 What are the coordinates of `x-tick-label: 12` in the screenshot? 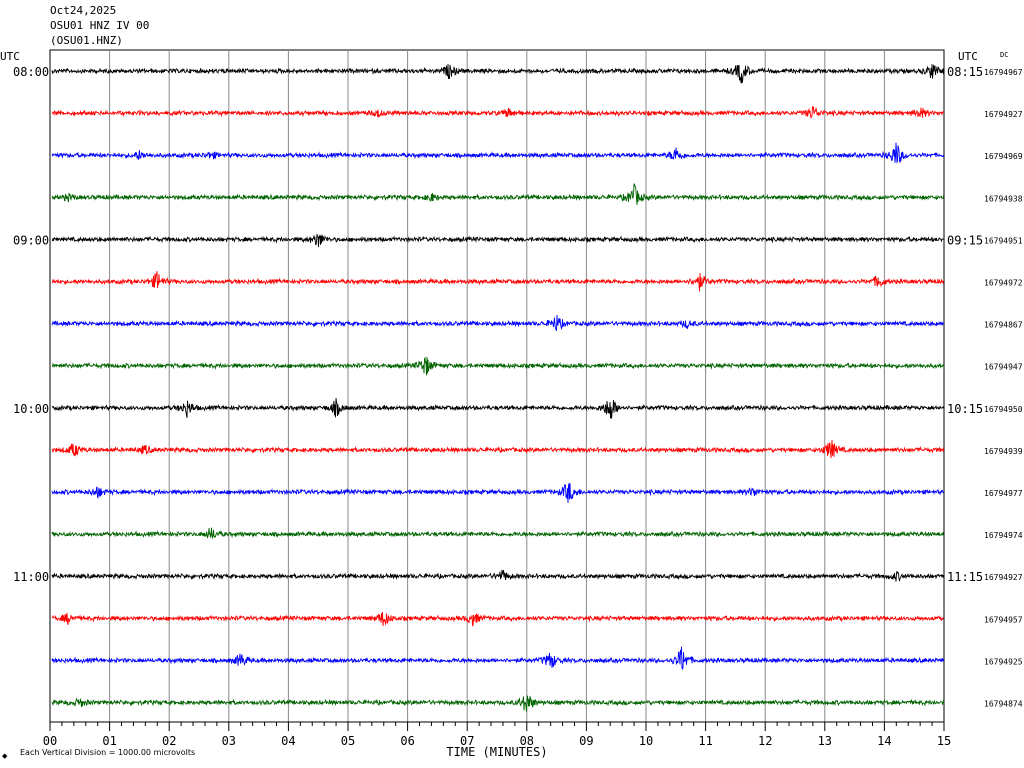 It's located at (765, 741).